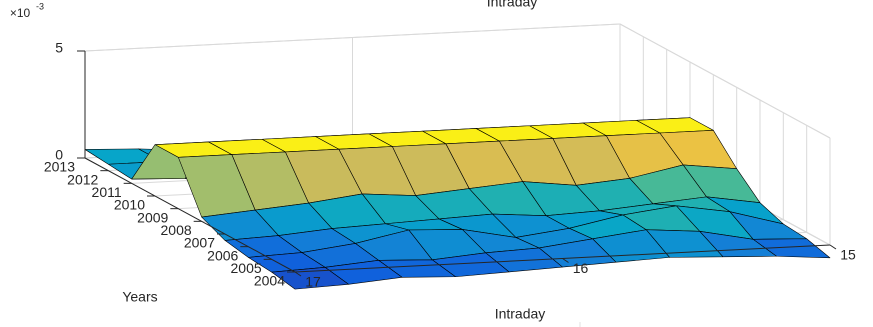 The image size is (873, 327). What do you see at coordinates (152, 217) in the screenshot?
I see `y-tick-label: 2009` at bounding box center [152, 217].